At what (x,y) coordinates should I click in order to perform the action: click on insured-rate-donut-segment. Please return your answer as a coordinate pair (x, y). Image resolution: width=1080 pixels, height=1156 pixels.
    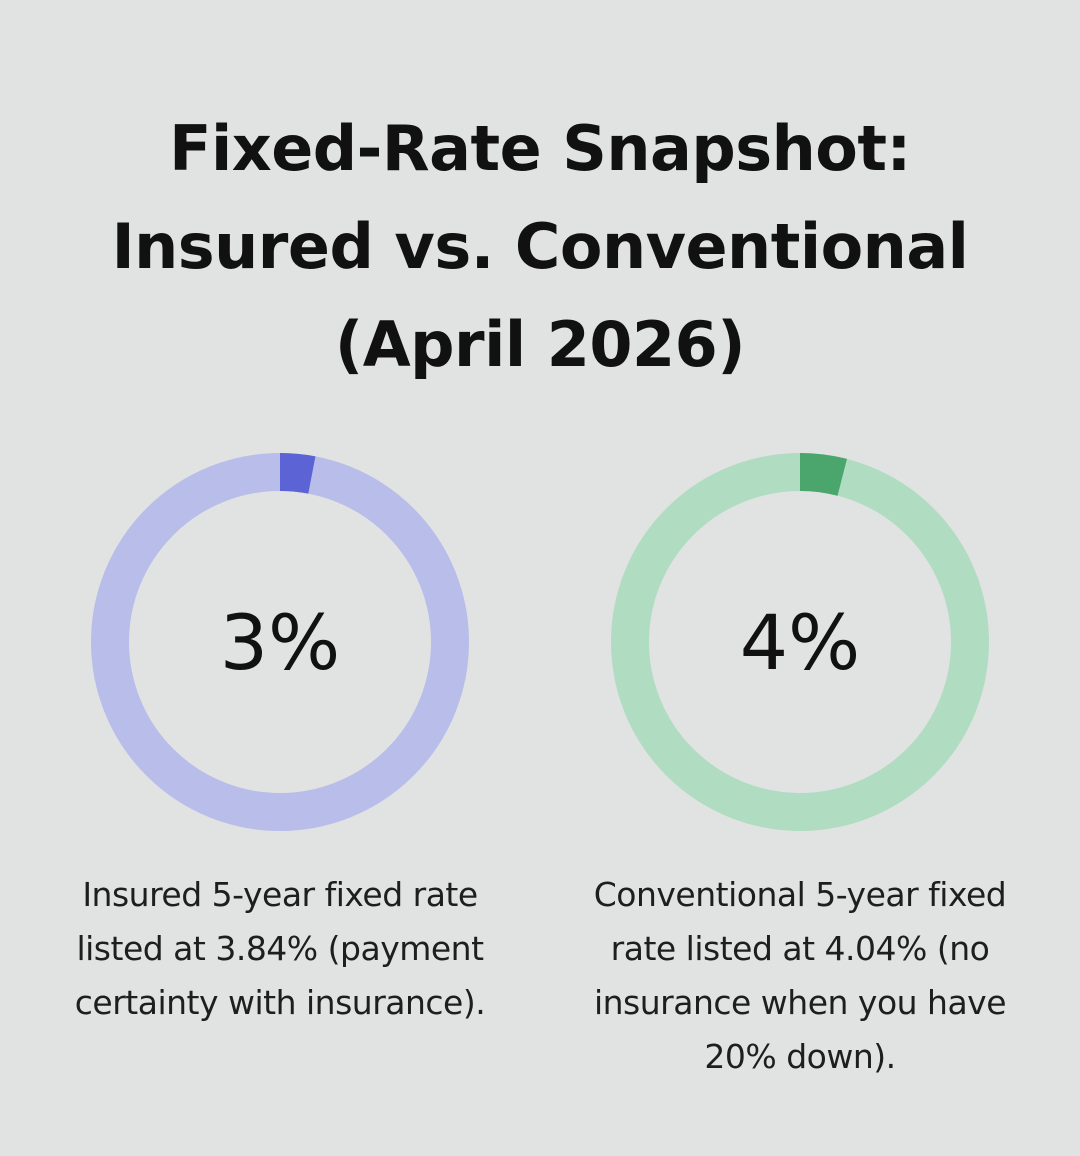
    Looking at the image, I should click on (280, 642).